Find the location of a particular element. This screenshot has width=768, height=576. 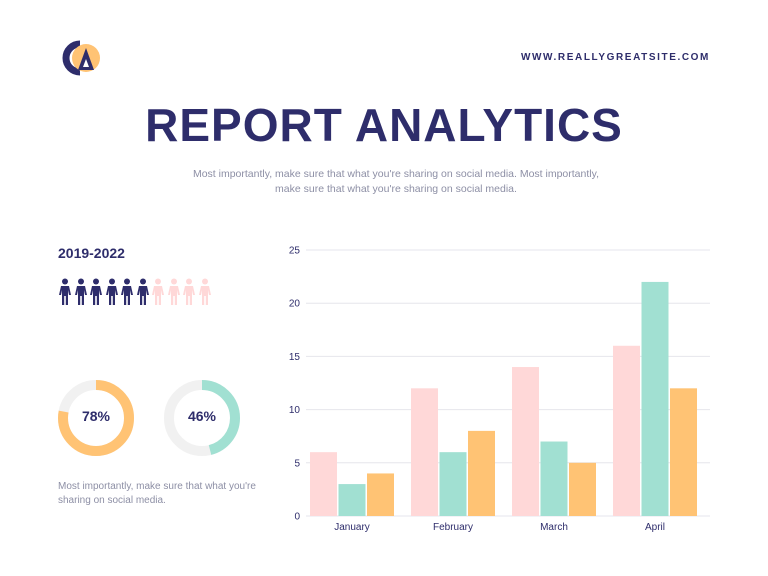

page-title: REPORT ANALYTICS is located at coordinates (384, 125).